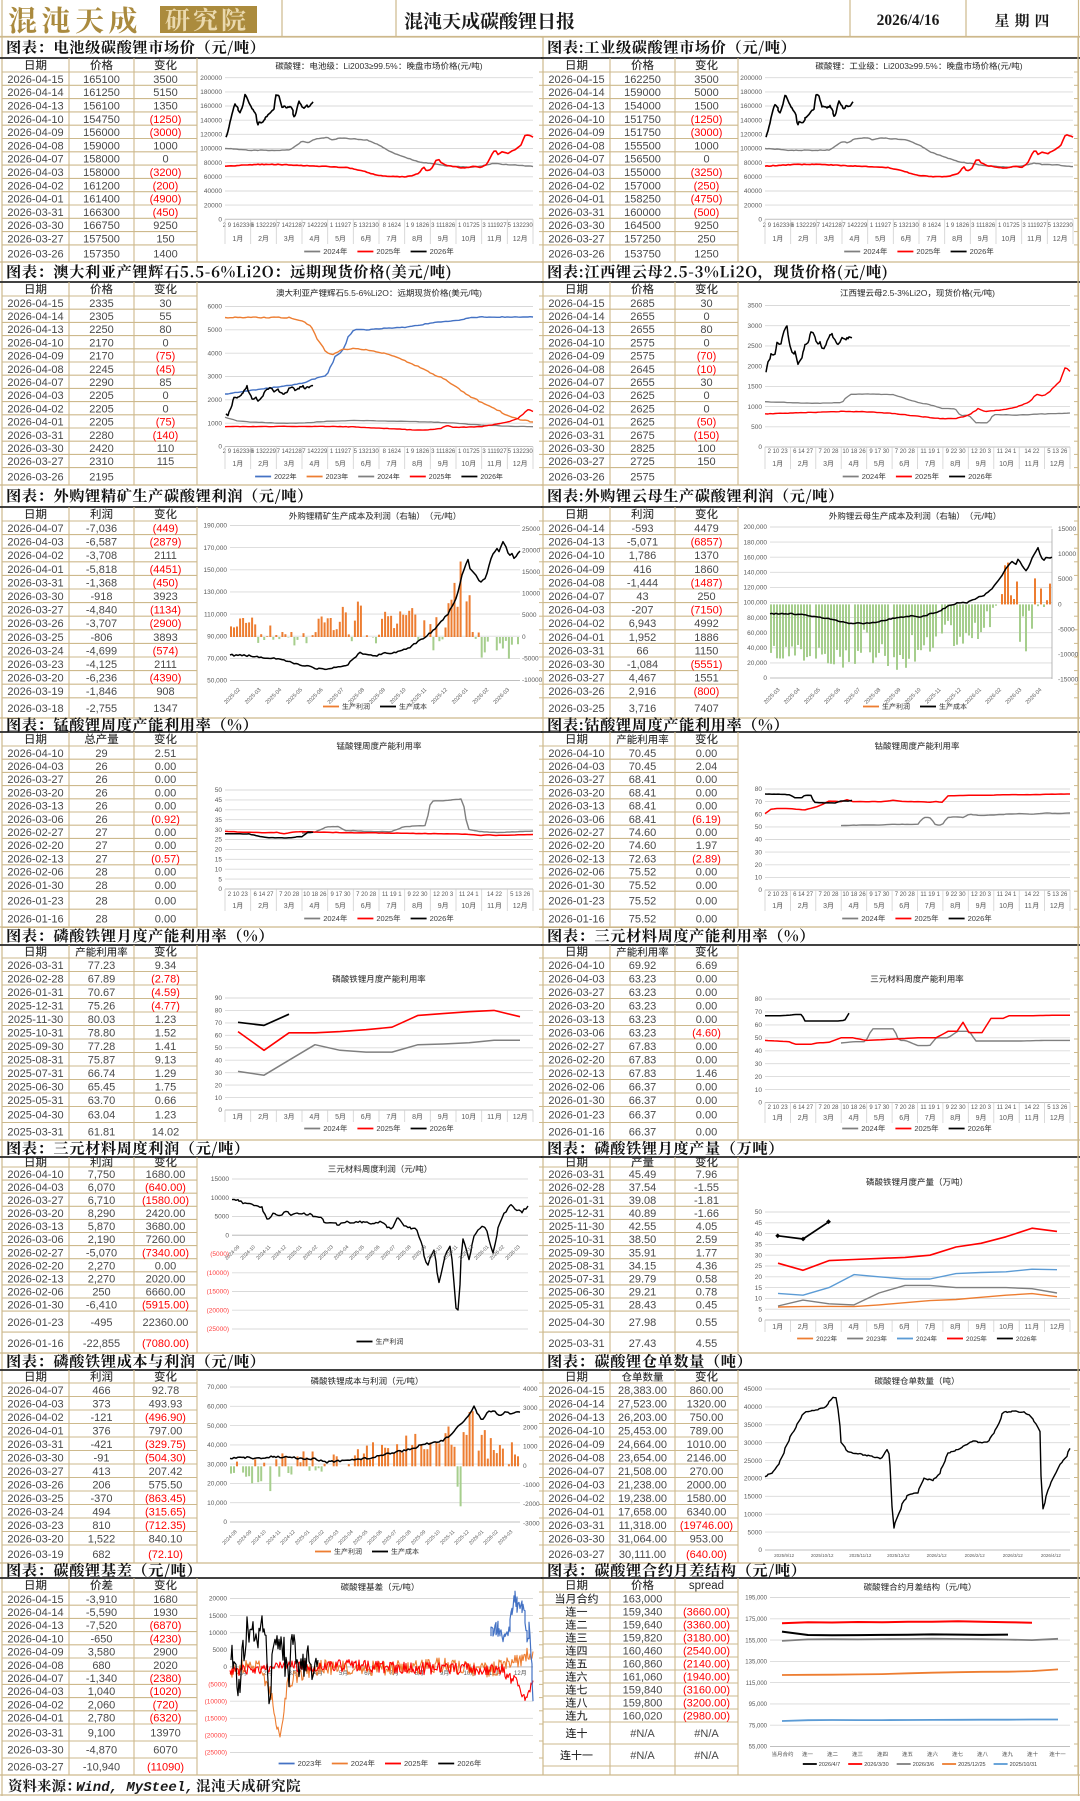  Describe the element at coordinates (363, 239) in the screenshot. I see `svg-text: 6` at that location.